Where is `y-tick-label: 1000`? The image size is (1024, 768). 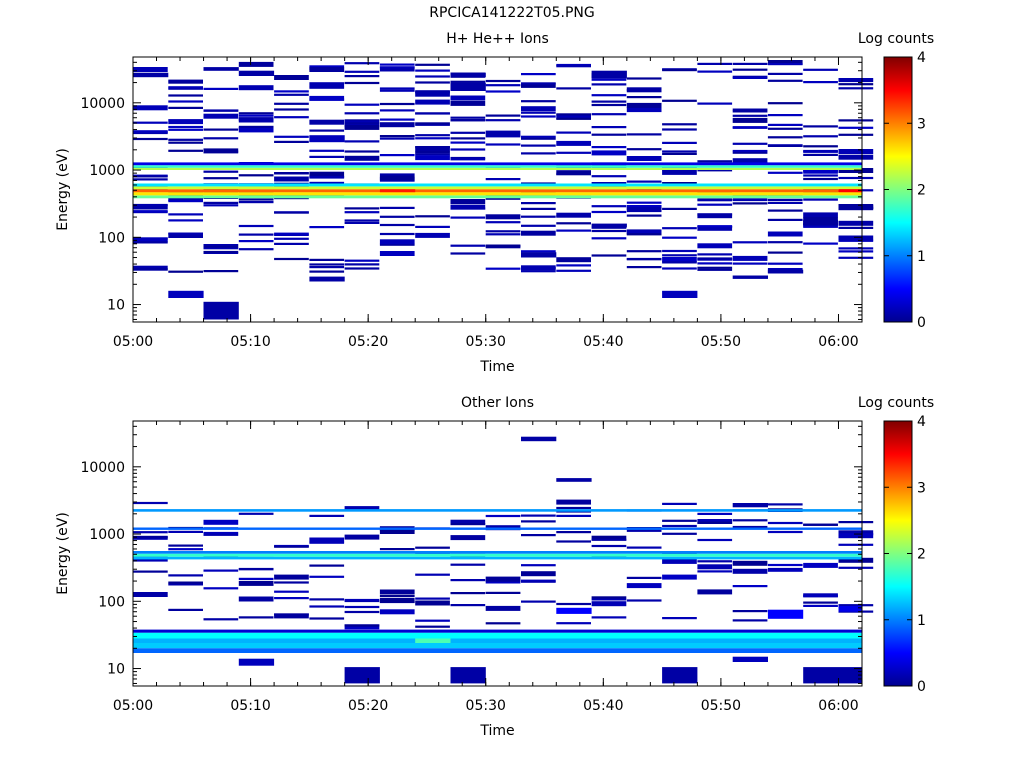
y-tick-label: 1000 is located at coordinates (107, 535).